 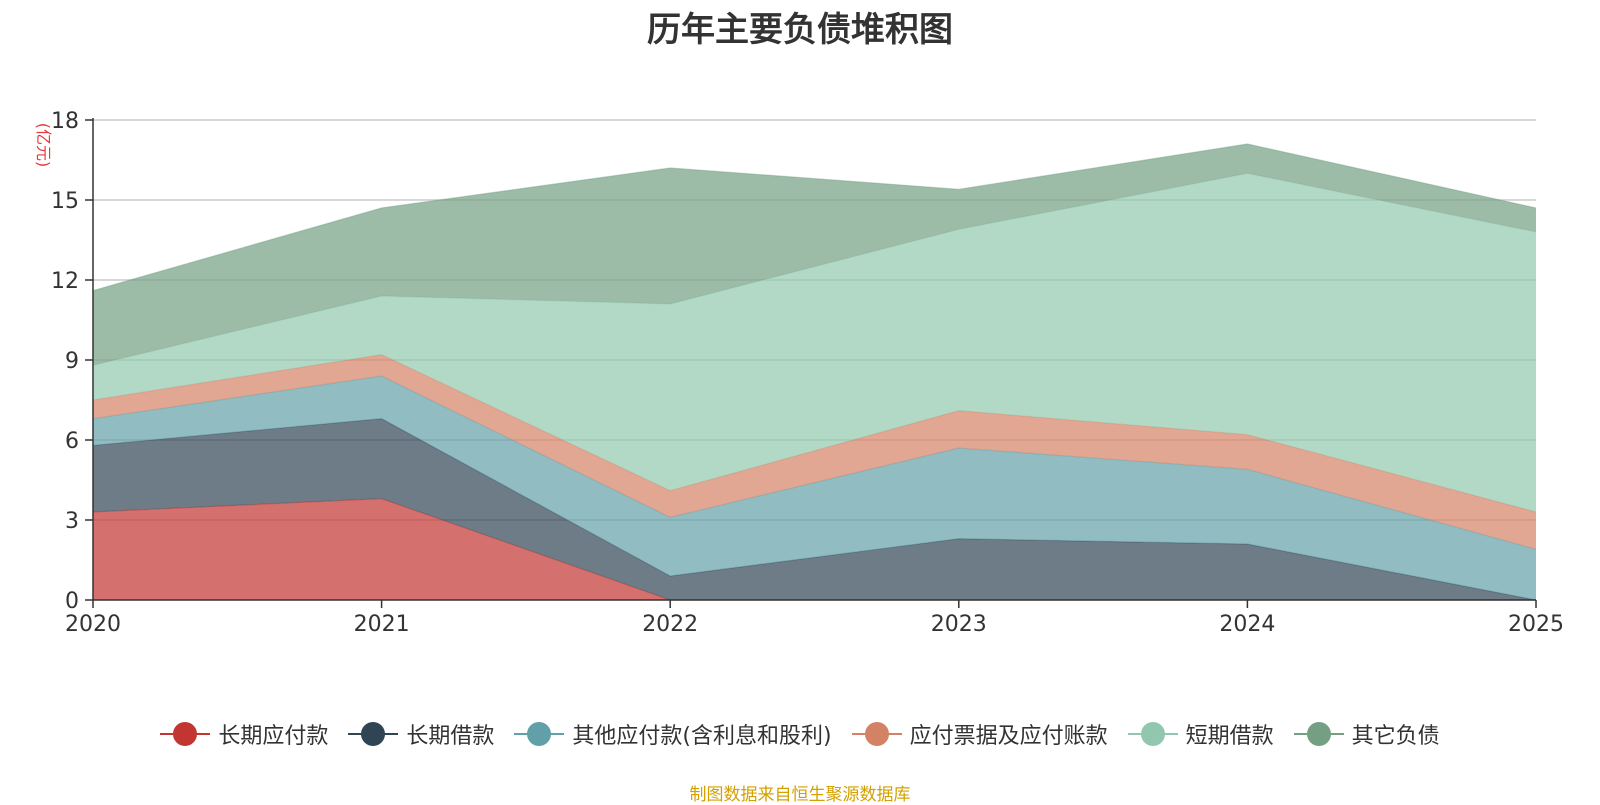 What do you see at coordinates (1395, 736) in the screenshot?
I see `legend-label: 其它负债` at bounding box center [1395, 736].